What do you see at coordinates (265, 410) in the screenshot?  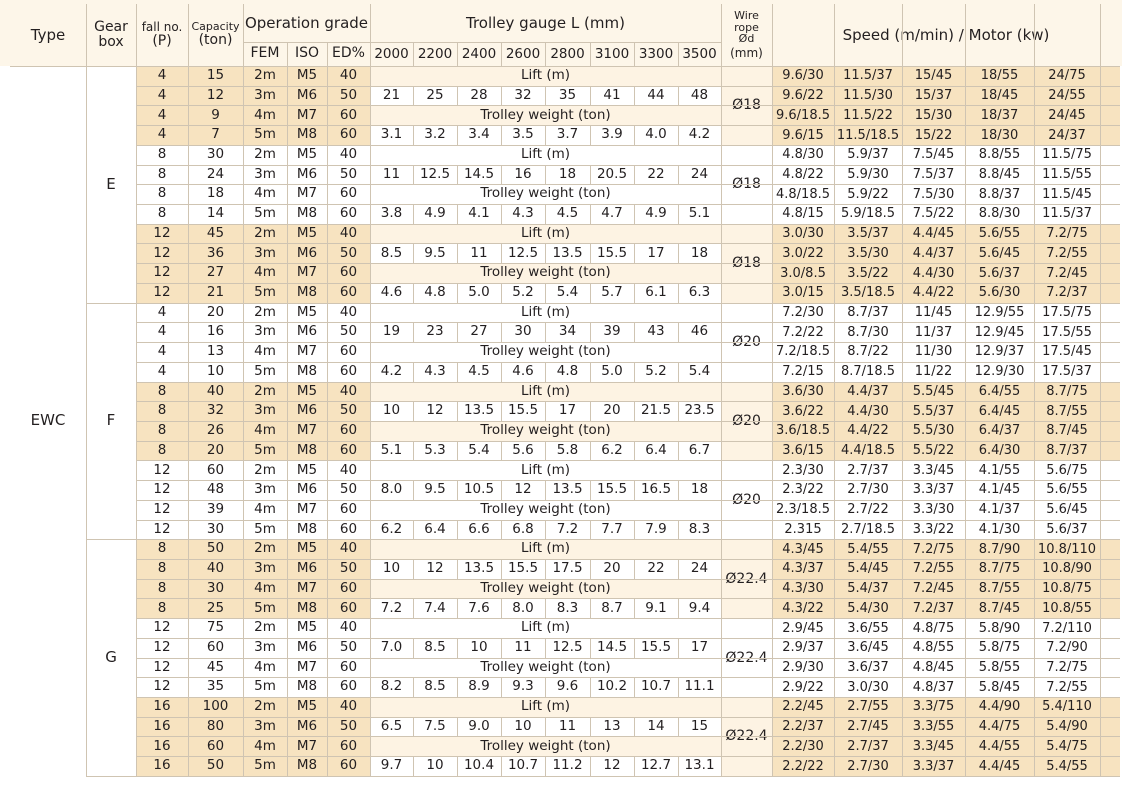 I see `fem-cell: 3m` at bounding box center [265, 410].